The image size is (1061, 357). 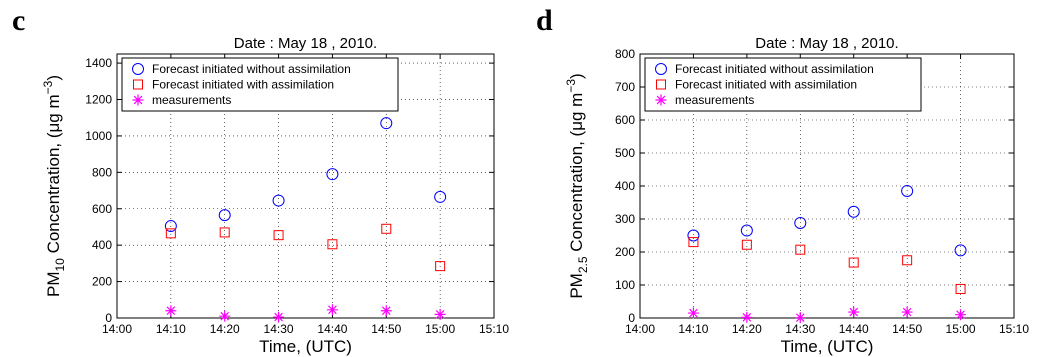 I want to click on legend-box, so click(x=260, y=84).